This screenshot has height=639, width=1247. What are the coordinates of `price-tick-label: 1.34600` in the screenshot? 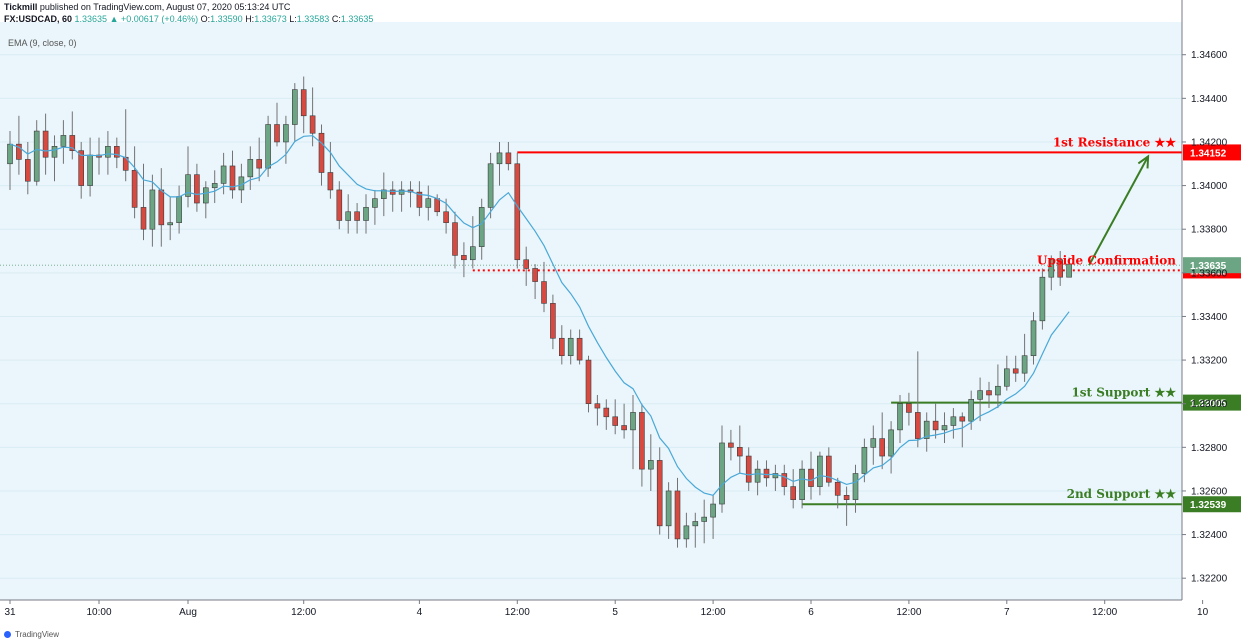 It's located at (1209, 55).